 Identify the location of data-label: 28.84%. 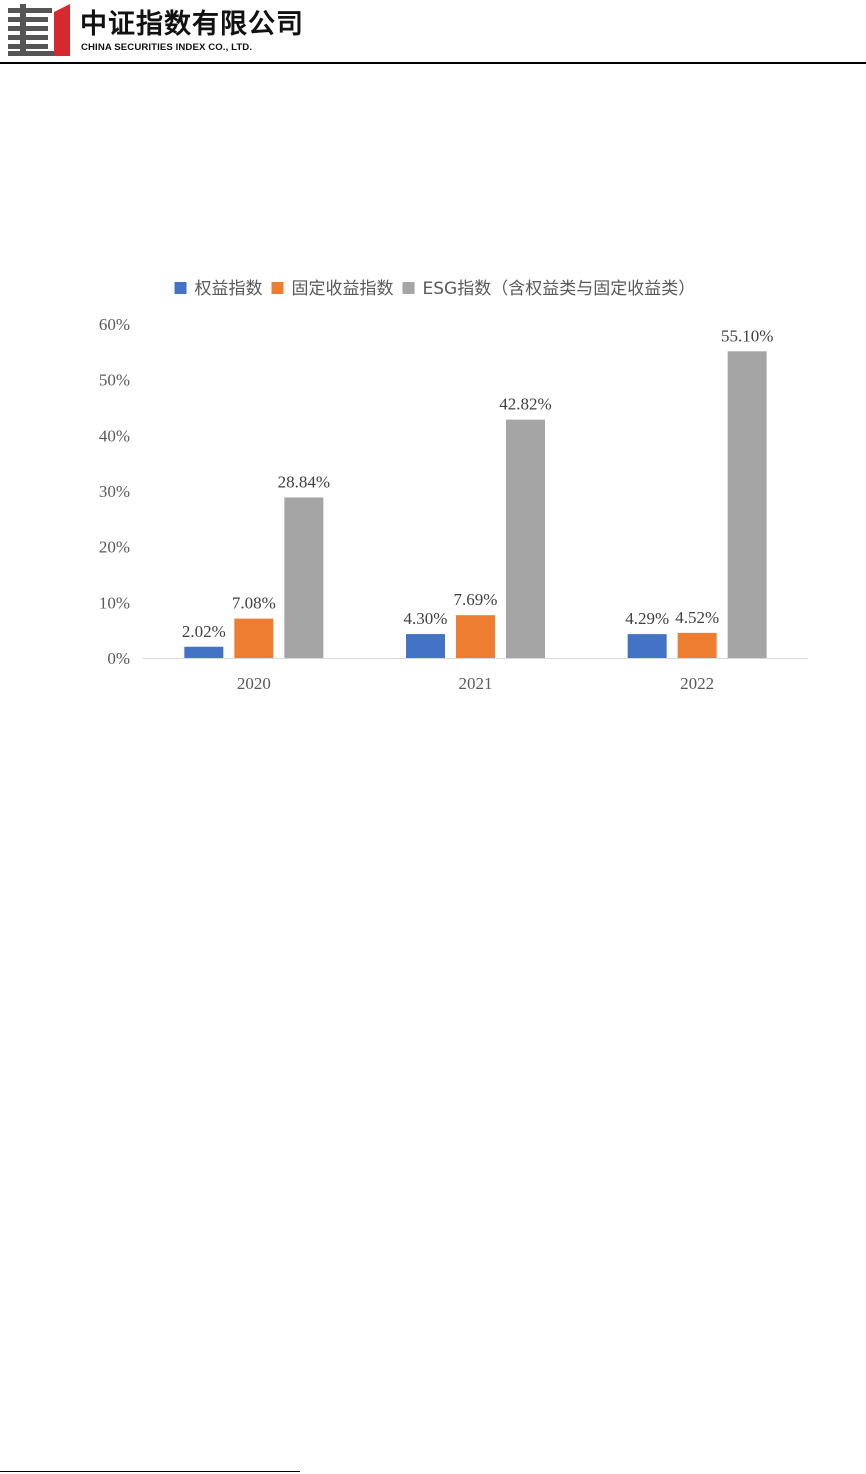
(304, 481).